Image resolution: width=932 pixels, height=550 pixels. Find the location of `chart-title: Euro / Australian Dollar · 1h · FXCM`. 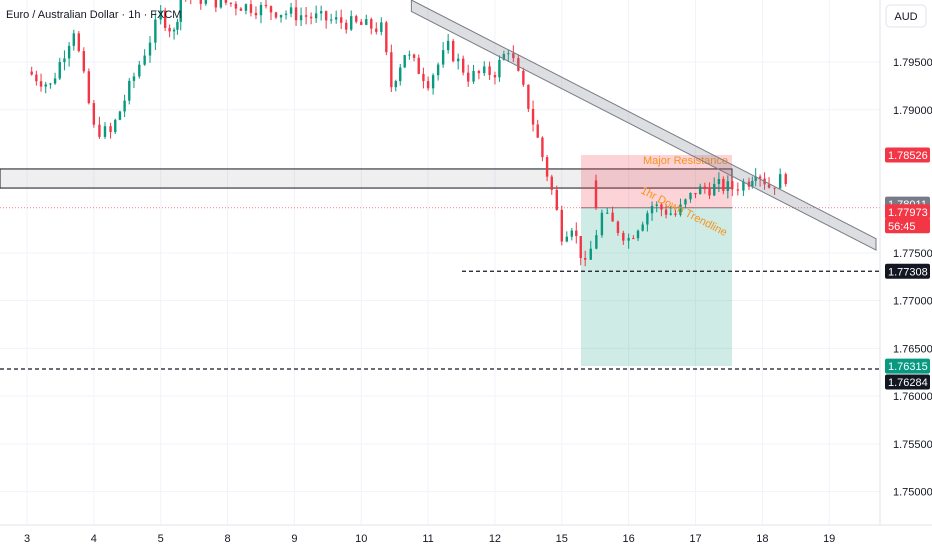

chart-title: Euro / Australian Dollar · 1h · FXCM is located at coordinates (93, 15).